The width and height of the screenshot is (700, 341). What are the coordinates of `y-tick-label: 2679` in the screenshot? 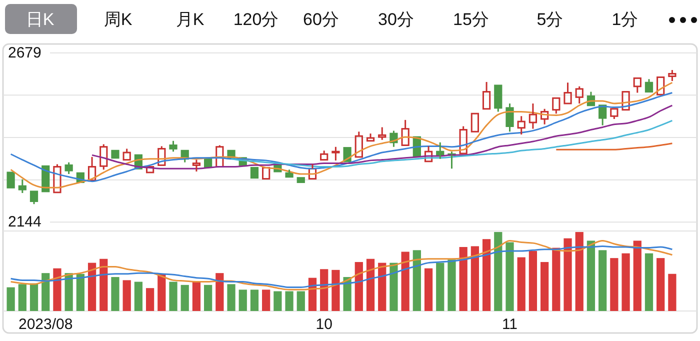 It's located at (25, 53).